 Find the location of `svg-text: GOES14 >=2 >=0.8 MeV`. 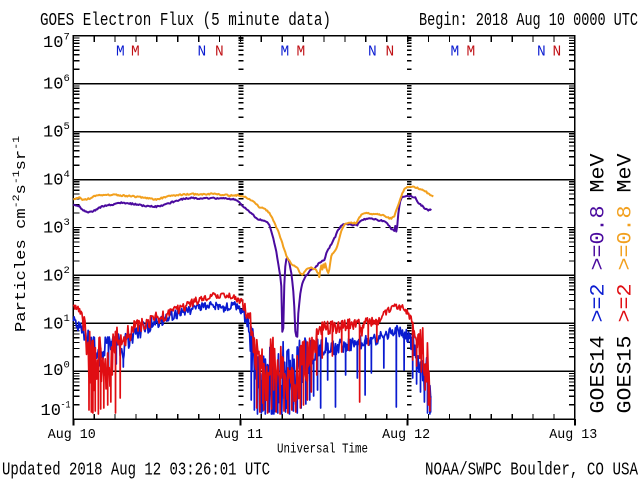

svg-text: GOES14 >=2 >=0.8 MeV is located at coordinates (599, 284).